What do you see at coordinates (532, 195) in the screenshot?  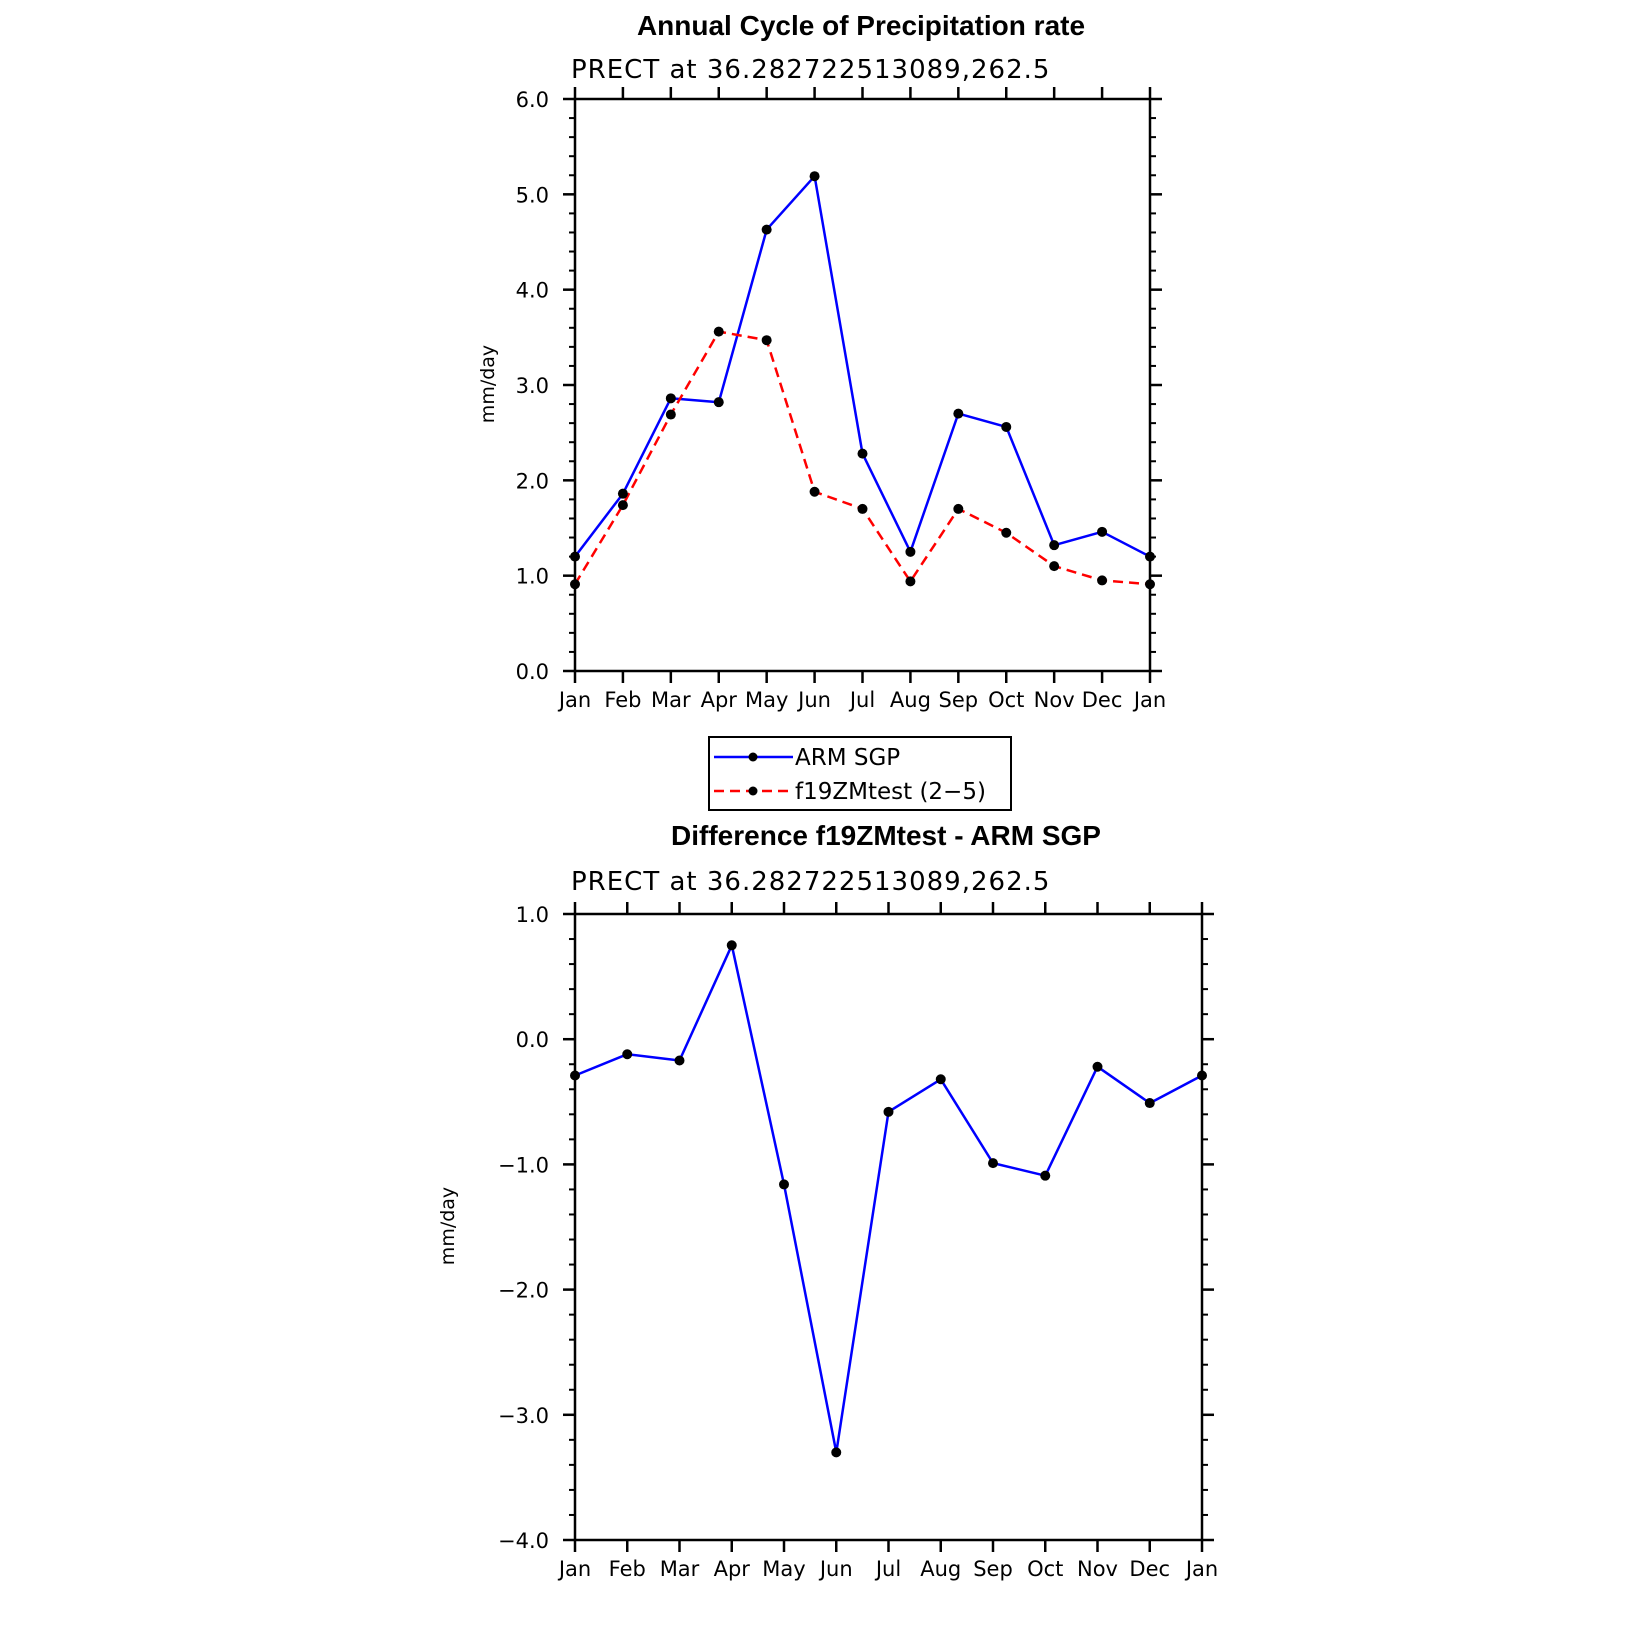 I see `y-tick-label: 5.0` at bounding box center [532, 195].